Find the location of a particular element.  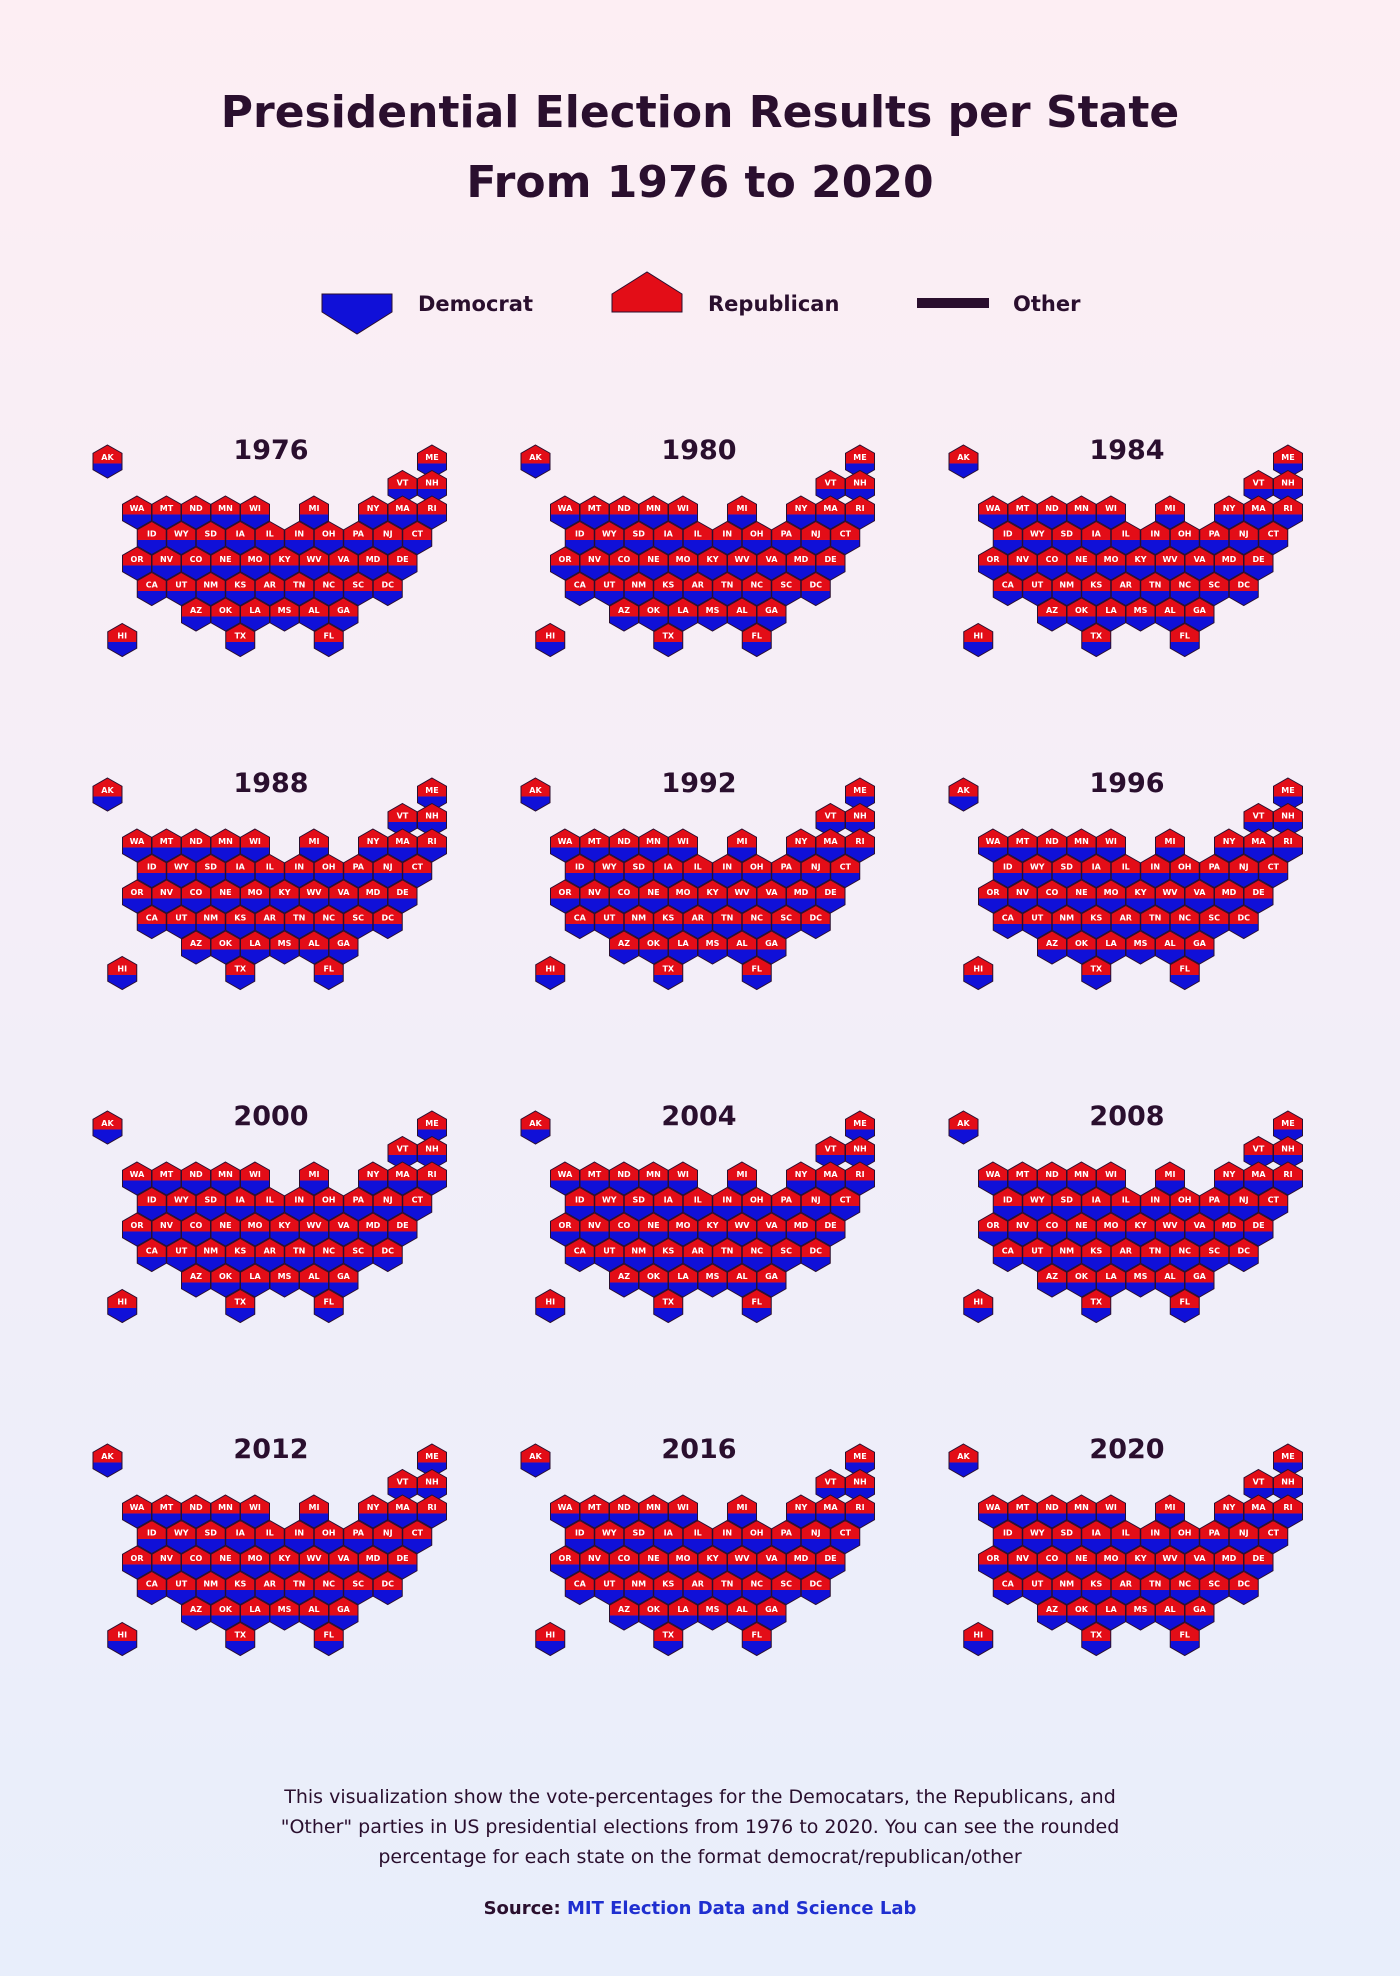

state-label-AL: AL is located at coordinates (313, 943).